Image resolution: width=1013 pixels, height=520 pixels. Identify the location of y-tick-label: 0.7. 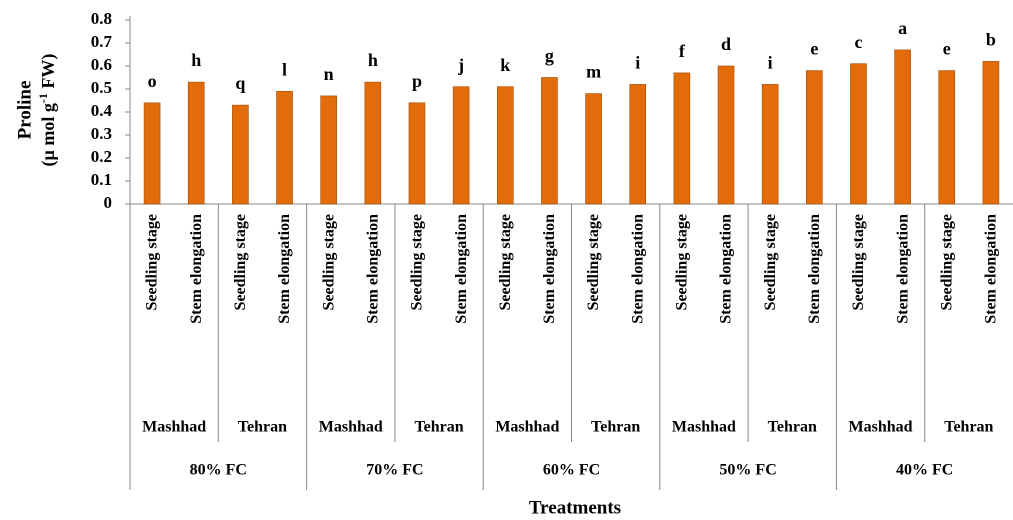
(102, 41).